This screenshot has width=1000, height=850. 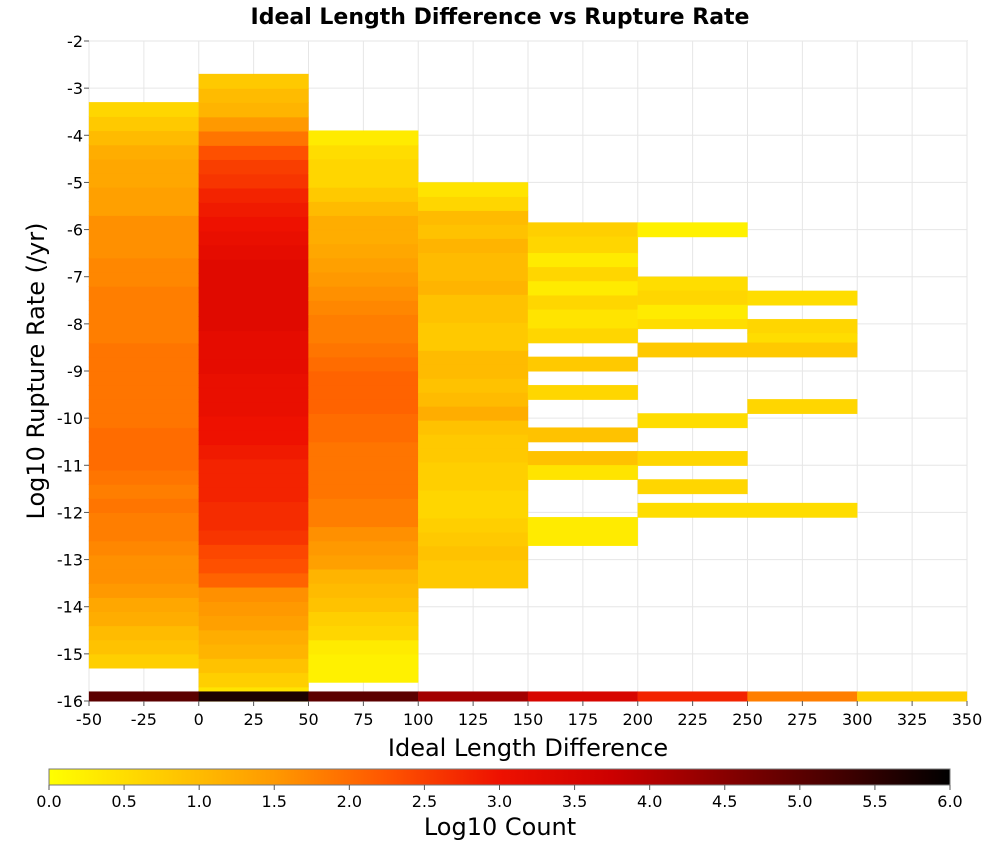 I want to click on y-tick-label: -10, so click(x=70, y=418).